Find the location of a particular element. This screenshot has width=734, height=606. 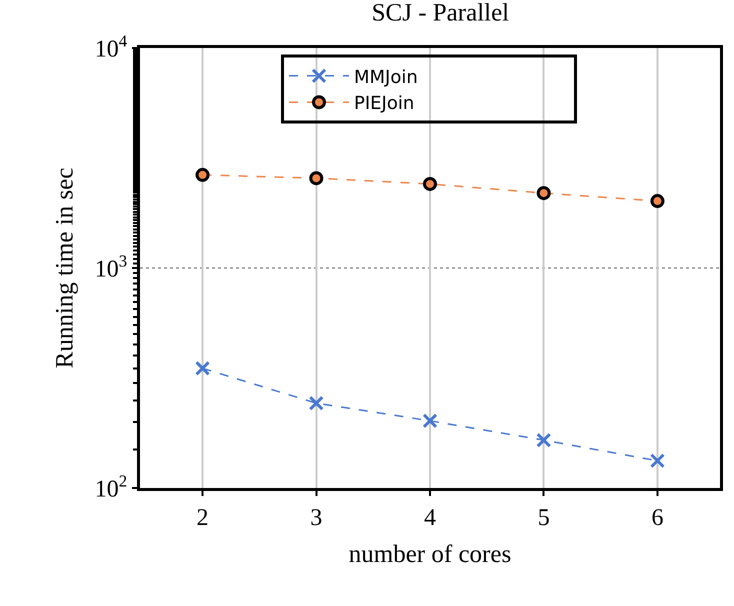

y-tick-label: 10$^{4}$ is located at coordinates (111, 46).